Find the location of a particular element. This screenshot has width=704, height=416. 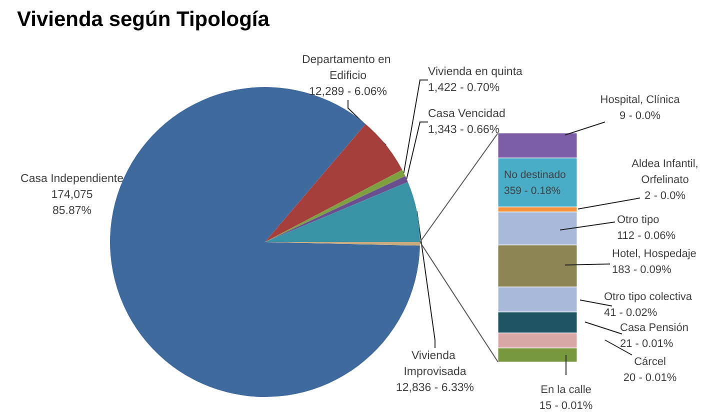

category-label: Hotel, Hospedaje is located at coordinates (654, 254).